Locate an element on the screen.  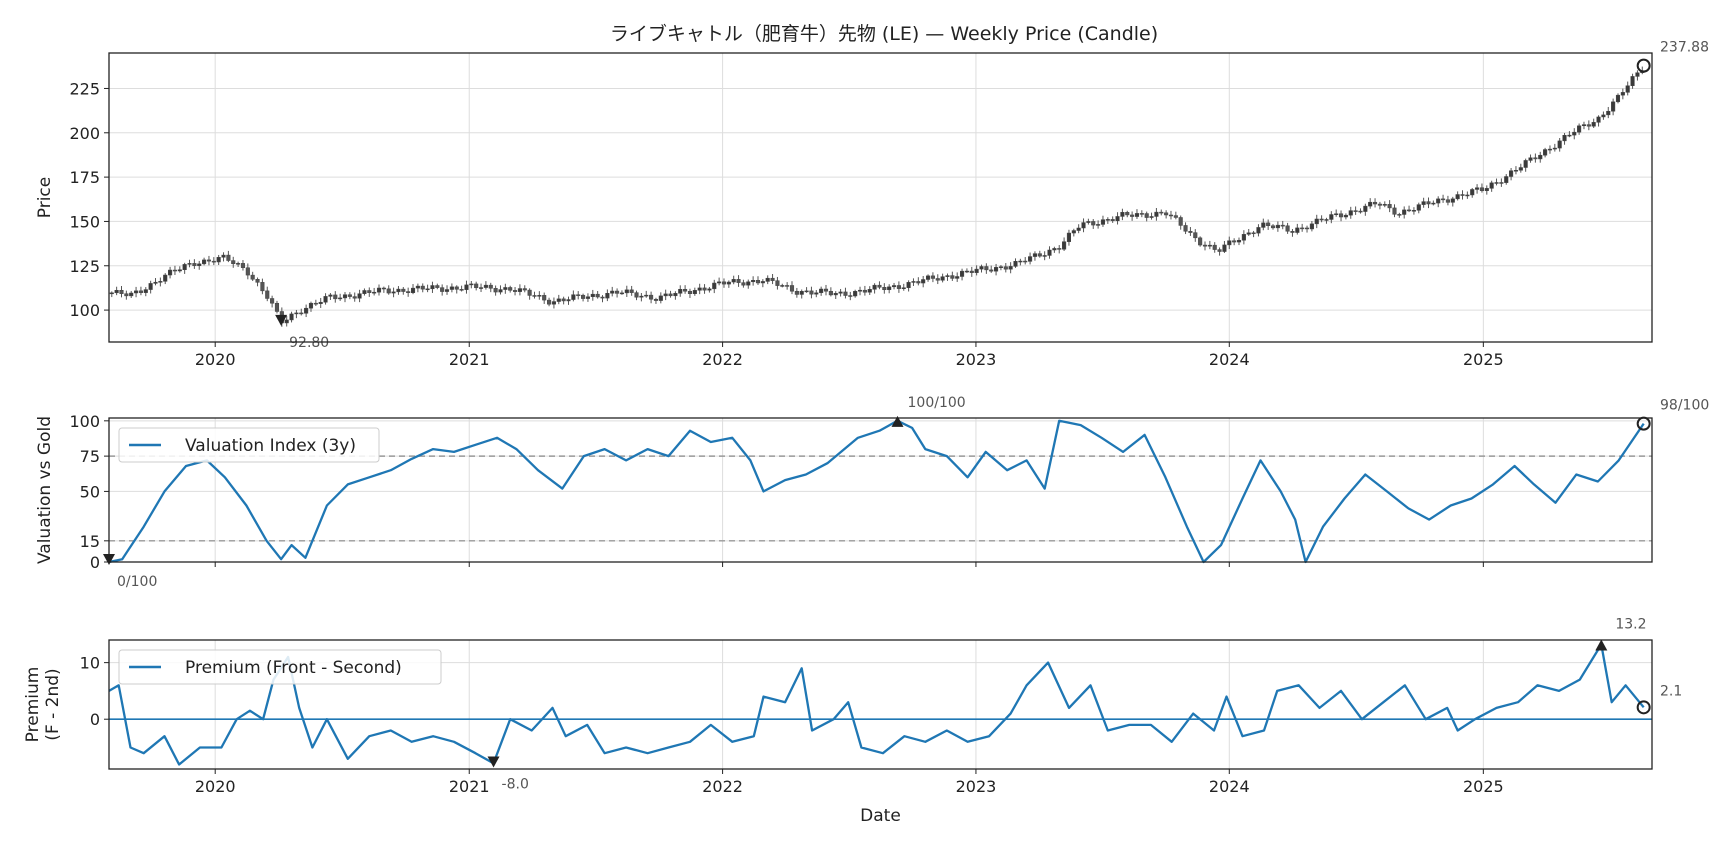
x-tick-label: 2025 is located at coordinates (1483, 786).